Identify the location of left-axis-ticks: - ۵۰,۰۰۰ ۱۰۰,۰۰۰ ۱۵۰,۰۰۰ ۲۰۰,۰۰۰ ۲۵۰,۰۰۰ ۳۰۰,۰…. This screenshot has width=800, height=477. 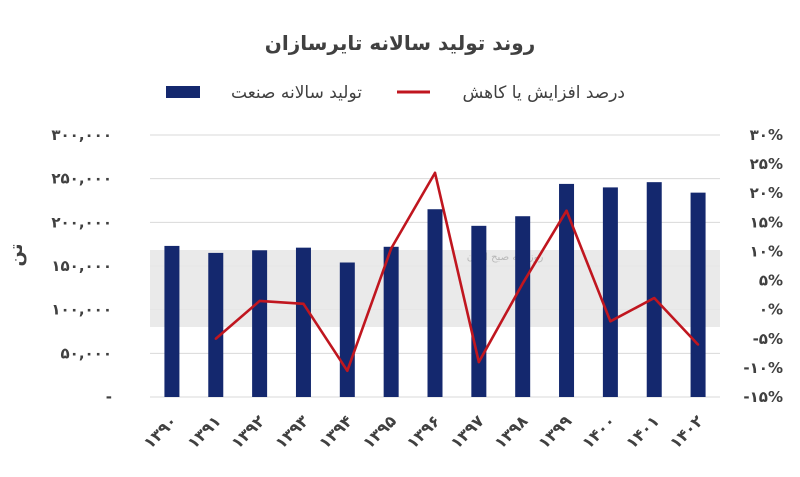
(81, 266).